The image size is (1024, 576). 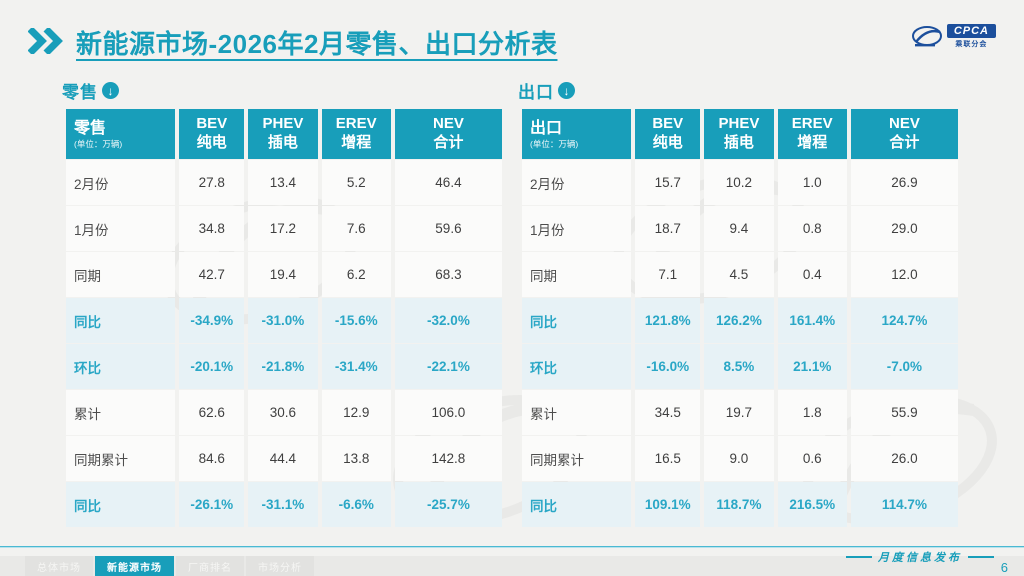 I want to click on cell-value: 44.4, so click(x=283, y=458).